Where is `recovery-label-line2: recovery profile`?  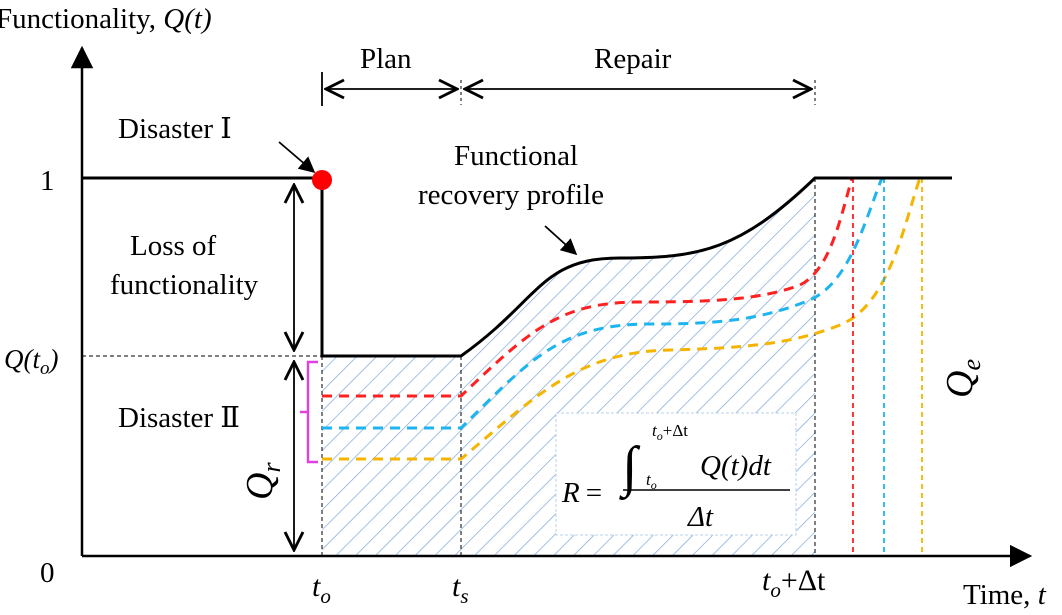 recovery-label-line2: recovery profile is located at coordinates (511, 195).